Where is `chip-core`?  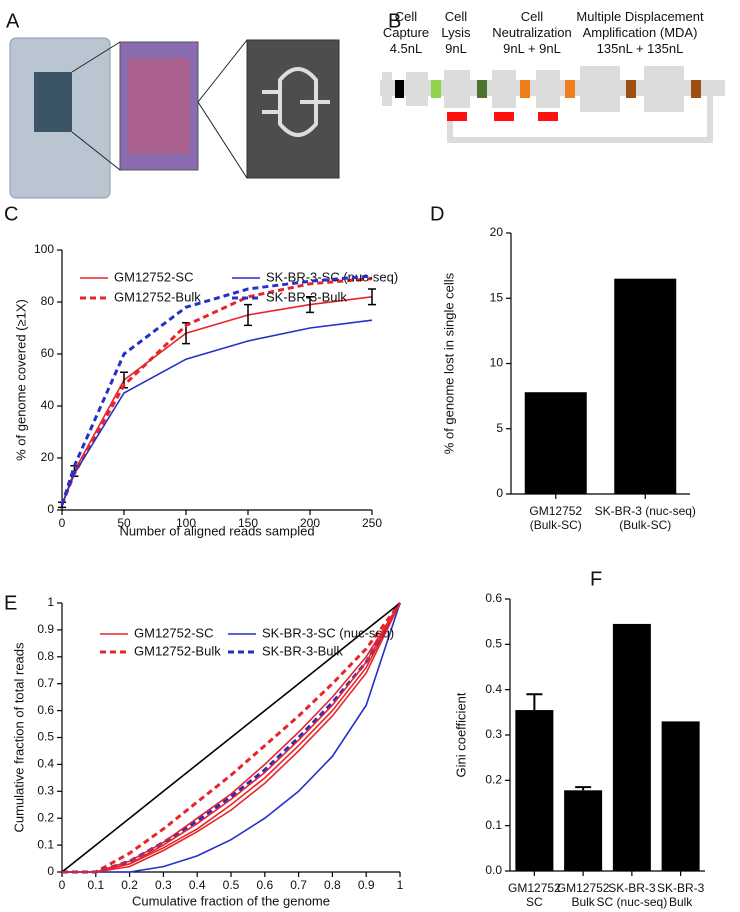 chip-core is located at coordinates (53, 102).